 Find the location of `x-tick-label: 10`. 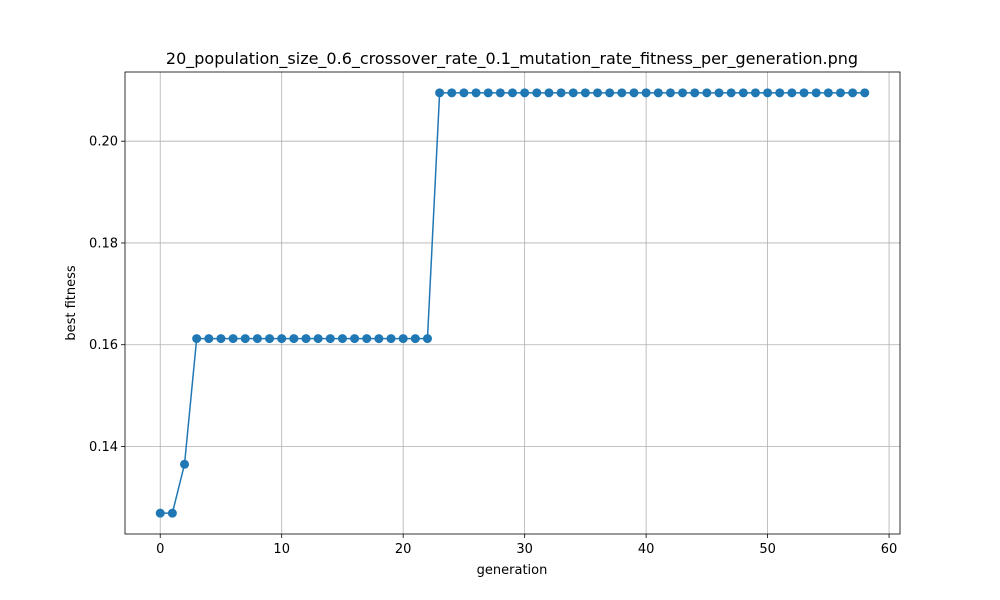

x-tick-label: 10 is located at coordinates (281, 549).